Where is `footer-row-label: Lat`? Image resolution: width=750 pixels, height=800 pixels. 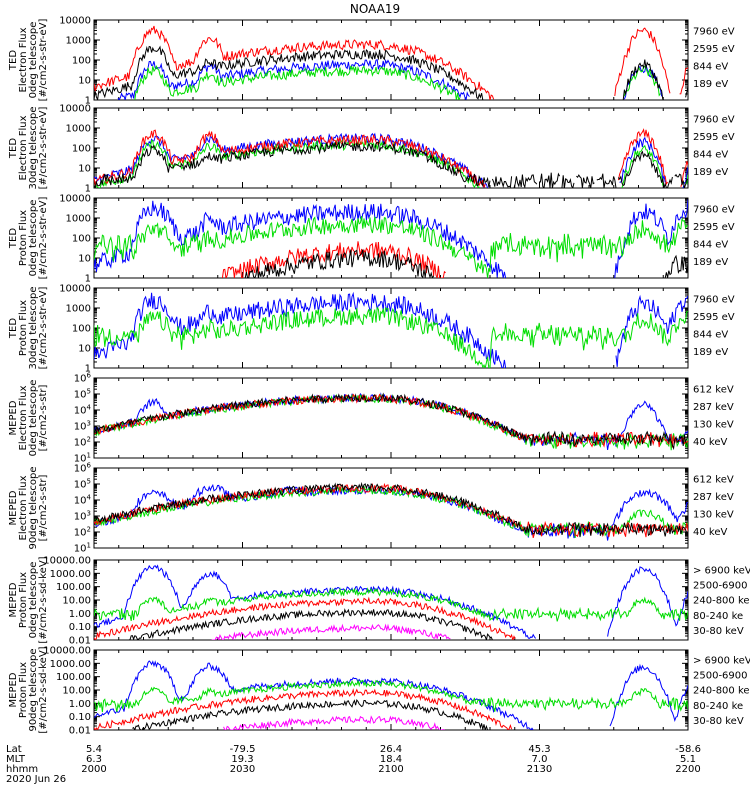 footer-row-label: Lat is located at coordinates (14, 749).